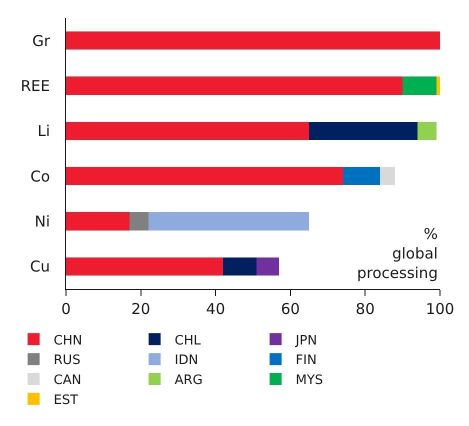  I want to click on legend-label: EST, so click(66, 400).